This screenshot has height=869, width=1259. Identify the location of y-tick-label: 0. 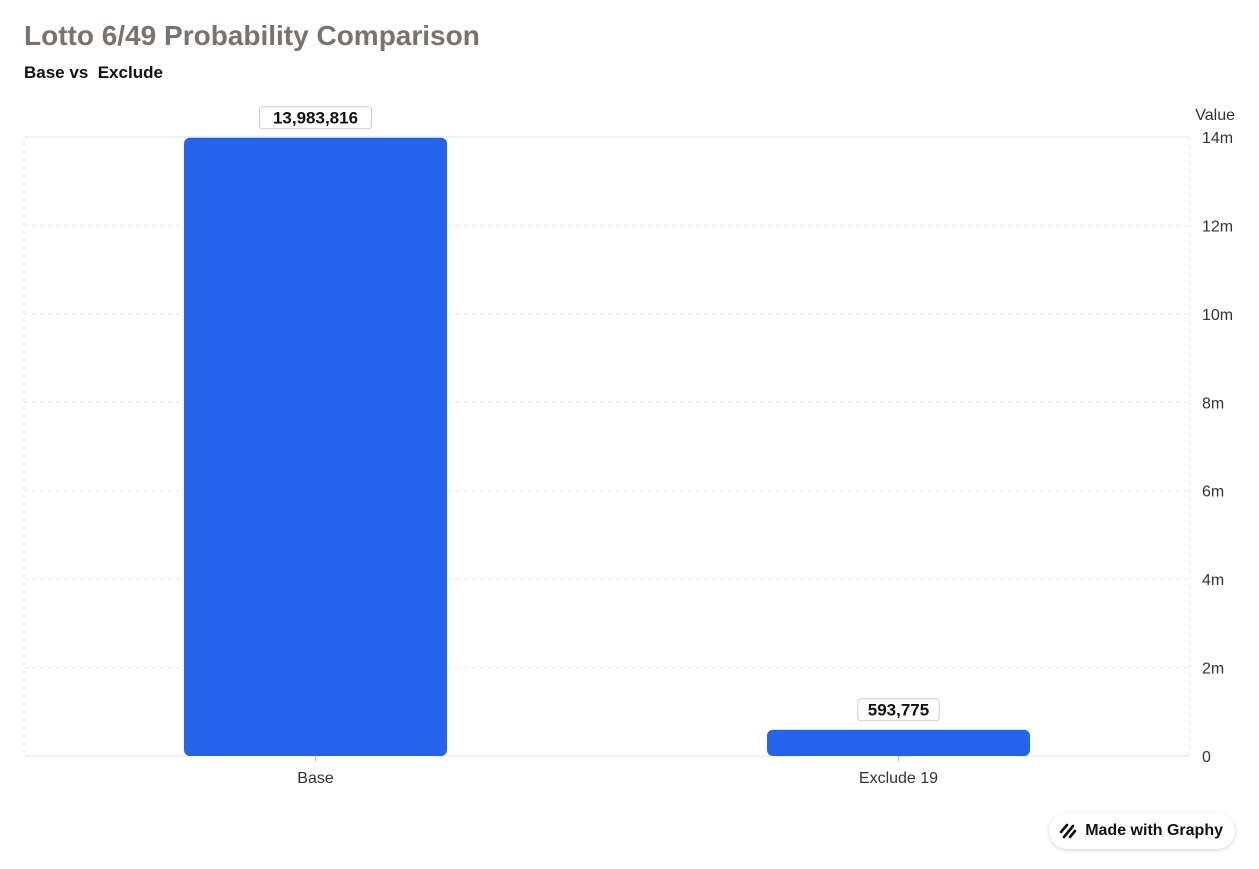
(1206, 757).